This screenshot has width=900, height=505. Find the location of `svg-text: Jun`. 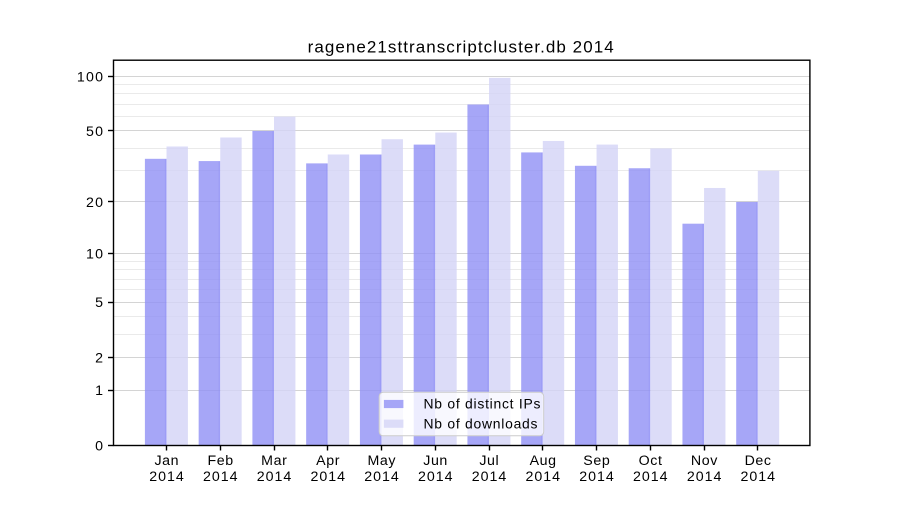

svg-text: Jun is located at coordinates (435, 461).